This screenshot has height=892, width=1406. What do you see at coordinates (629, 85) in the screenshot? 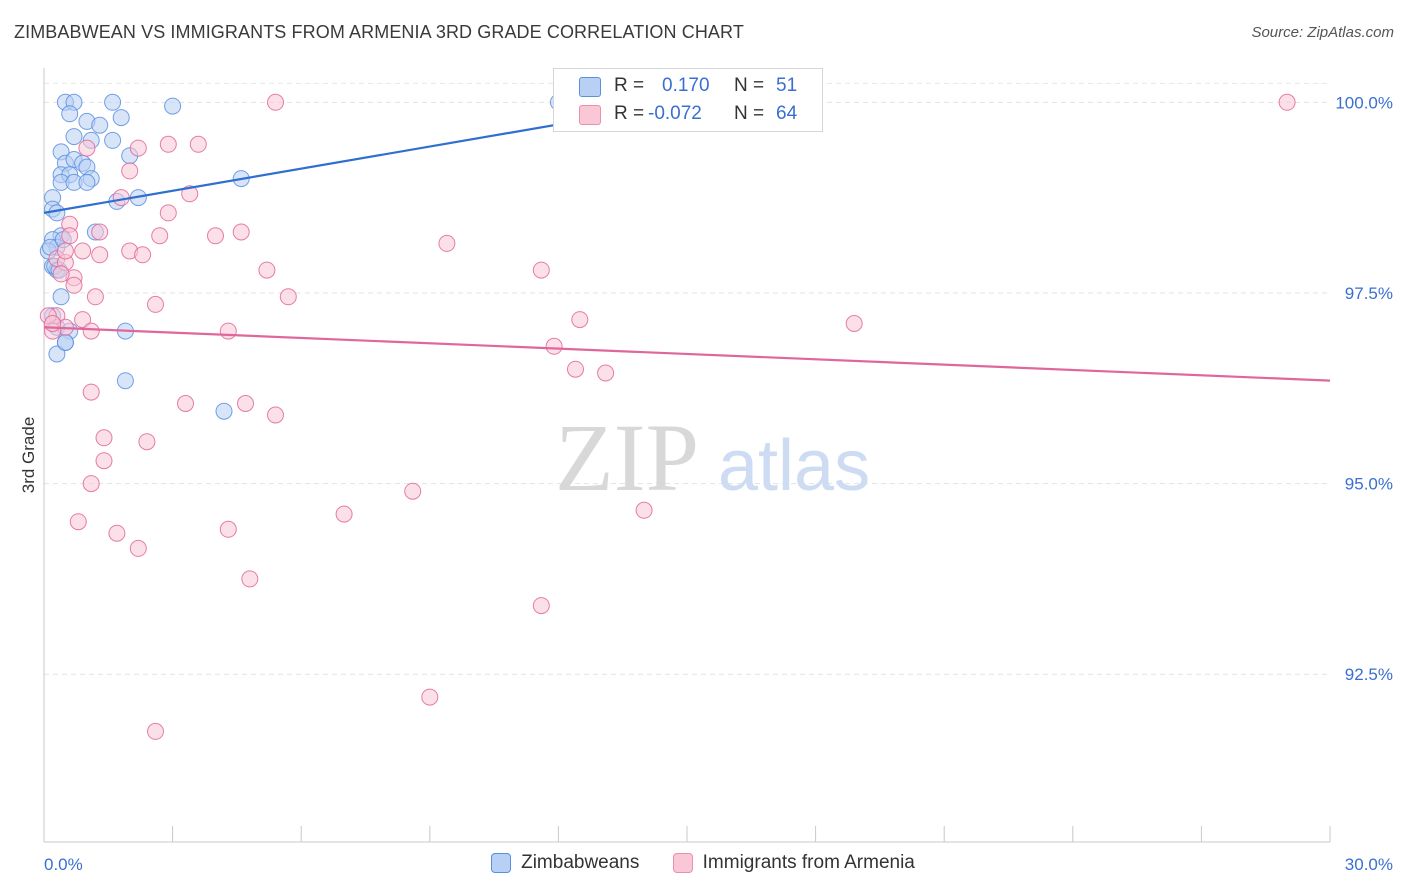
I see `stats-r-label-1: R =` at bounding box center [629, 85].